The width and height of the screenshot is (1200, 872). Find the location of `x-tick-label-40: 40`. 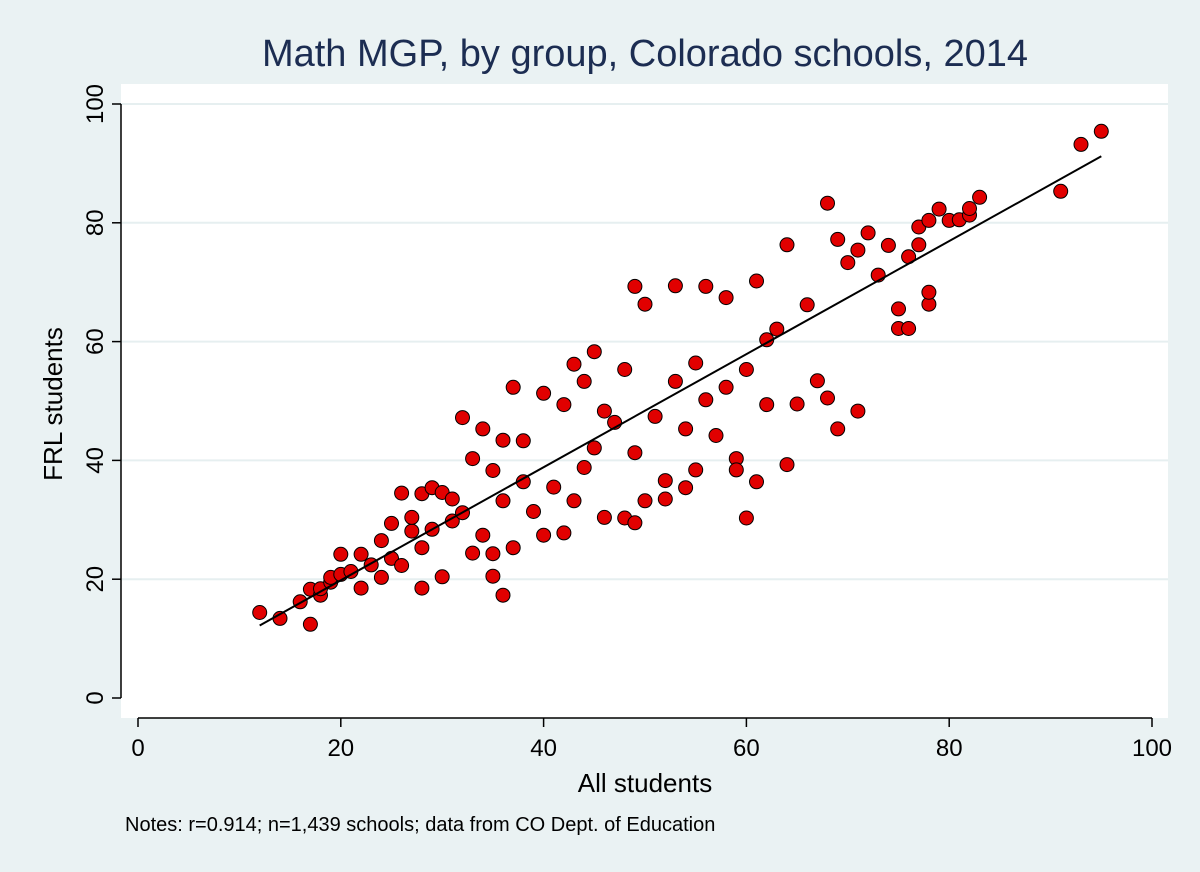

x-tick-label-40: 40 is located at coordinates (543, 748).